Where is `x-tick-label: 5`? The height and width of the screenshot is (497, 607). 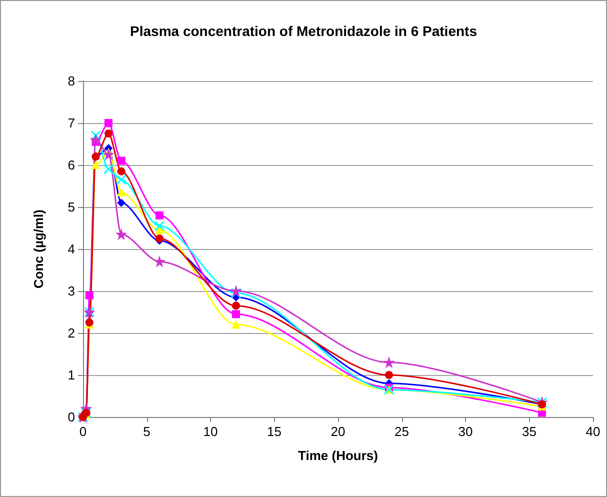
x-tick-label: 5 is located at coordinates (146, 431).